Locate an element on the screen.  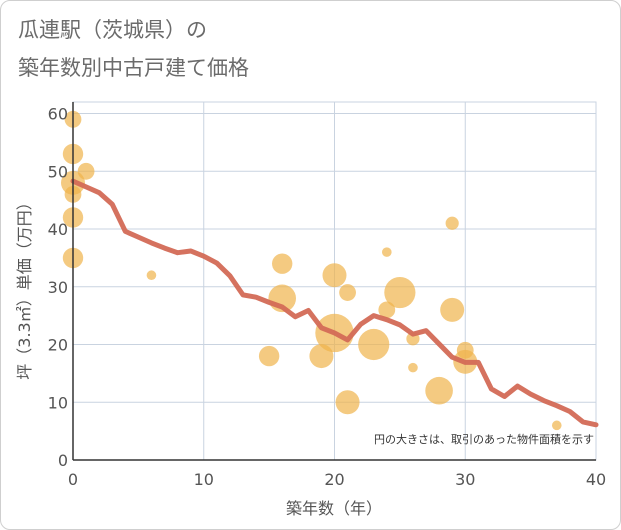
bubble-size-note: 円の大きさは、取引のあった物件面積を示す is located at coordinates (484, 439).